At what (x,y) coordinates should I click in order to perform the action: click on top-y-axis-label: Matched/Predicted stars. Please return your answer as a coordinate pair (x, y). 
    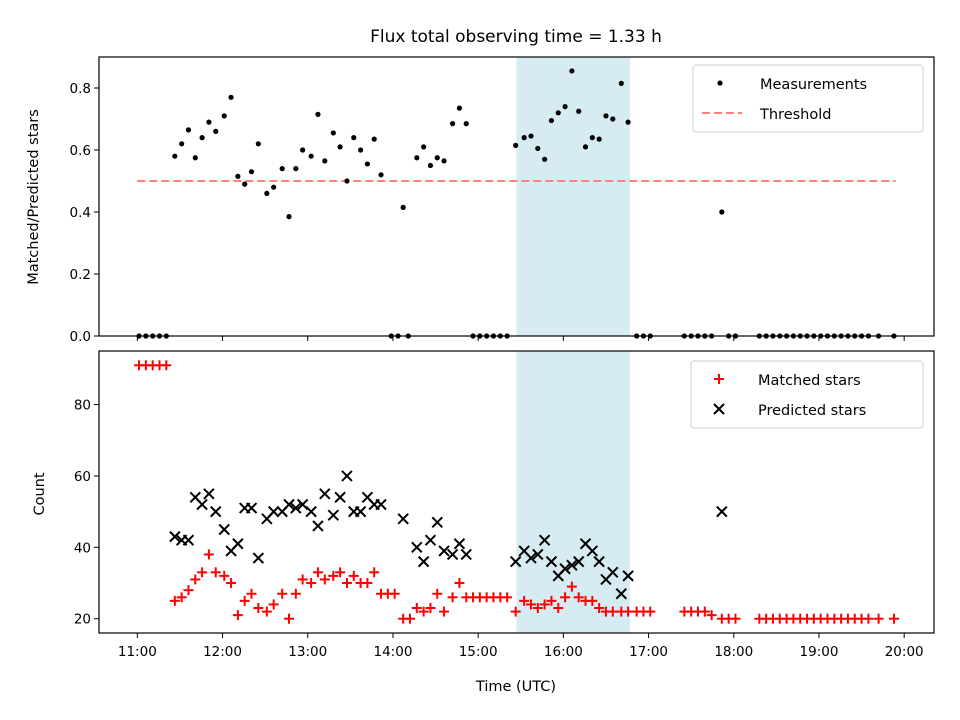
    Looking at the image, I should click on (34, 197).